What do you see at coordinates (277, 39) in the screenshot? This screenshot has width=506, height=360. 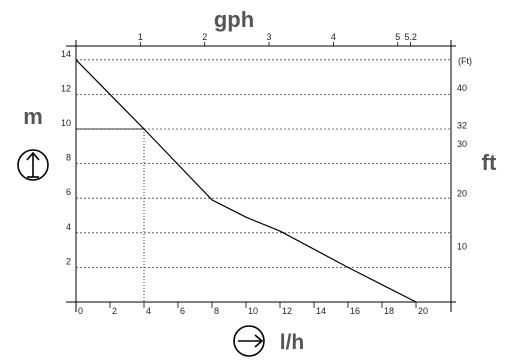 I see `top-tick-labels: 1 2 3 4 5 5.2` at bounding box center [277, 39].